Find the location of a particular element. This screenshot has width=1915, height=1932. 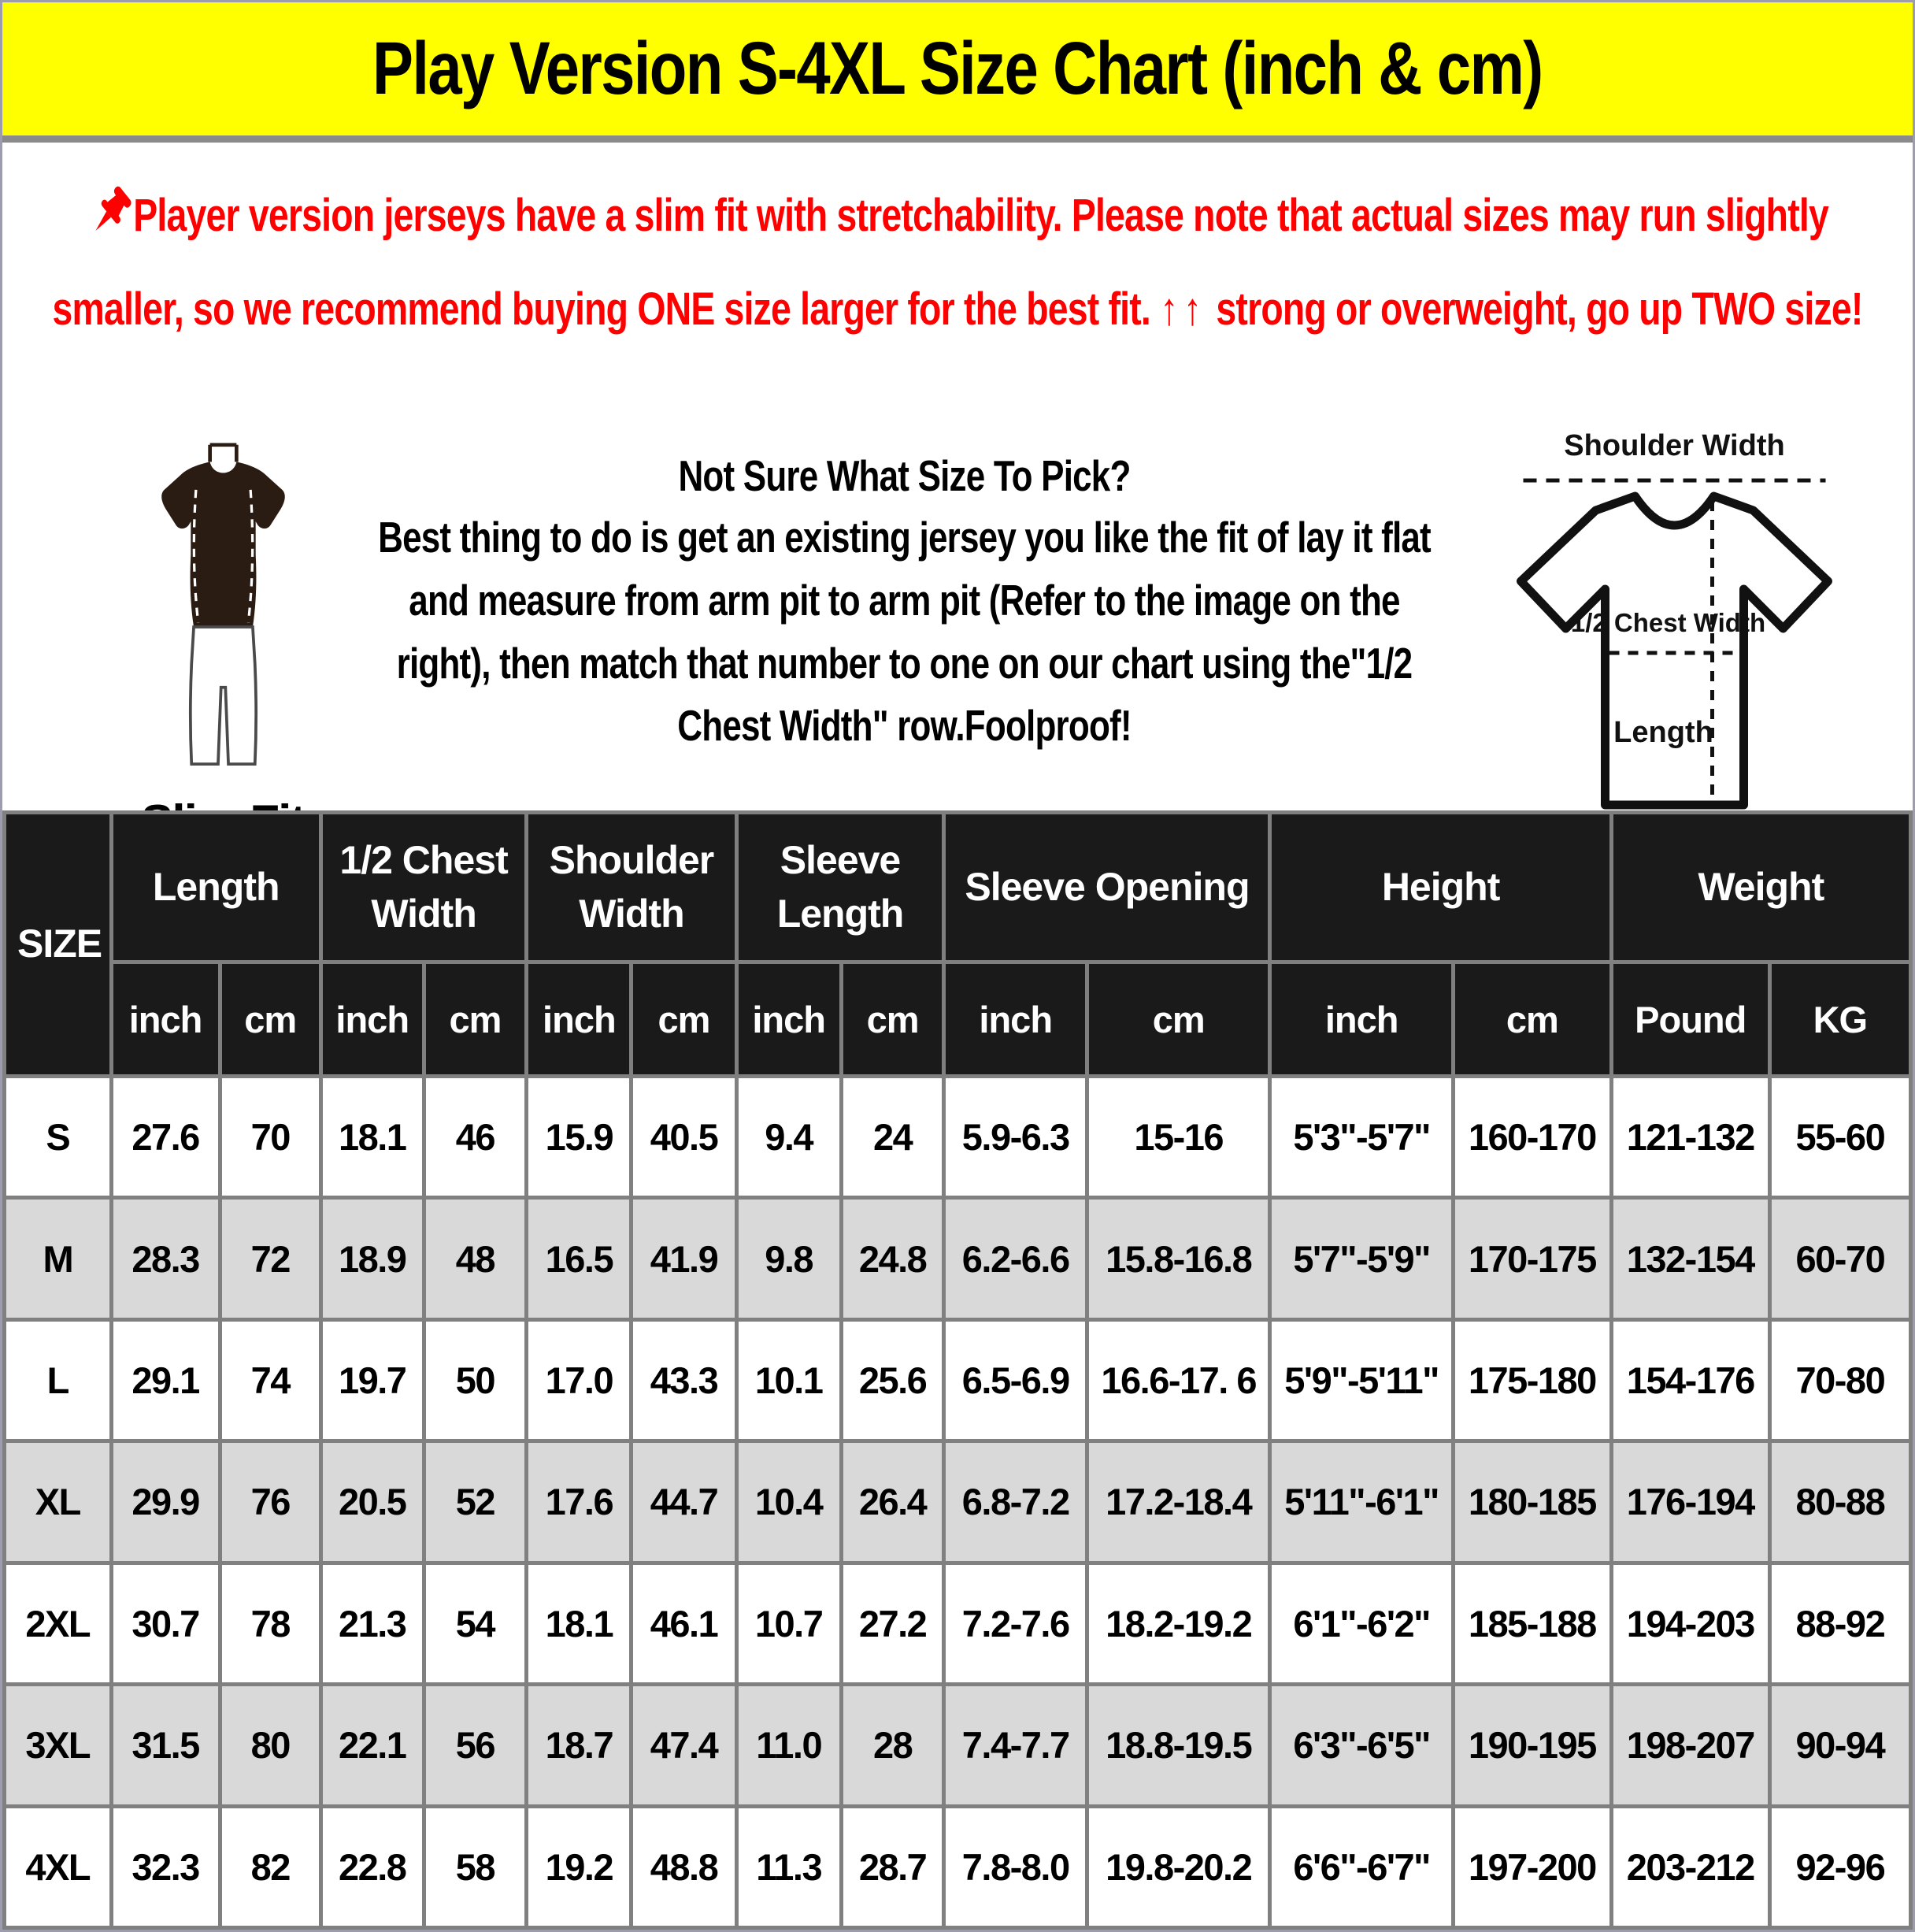

row-size-label: 2XL is located at coordinates (57, 1624).